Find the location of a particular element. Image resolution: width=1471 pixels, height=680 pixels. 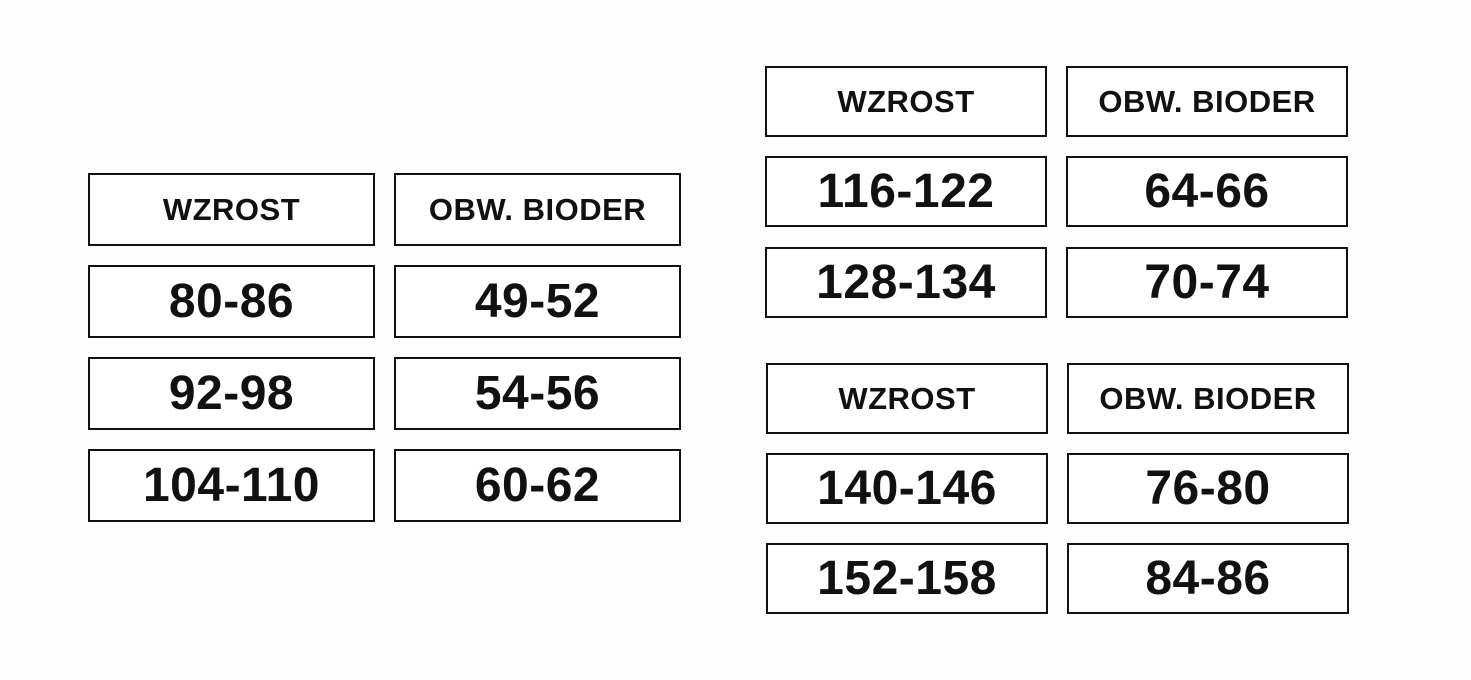

cell-hip-circumference: 54-56 is located at coordinates (537, 393).